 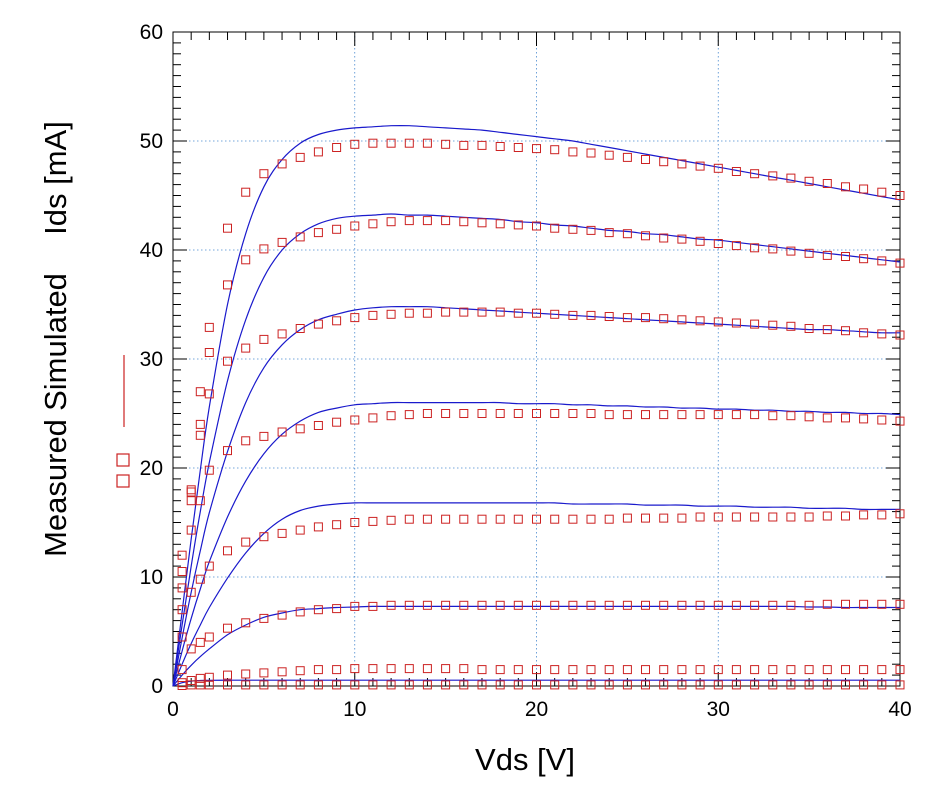 I want to click on y-tick-label-2: 20, so click(x=151, y=468).